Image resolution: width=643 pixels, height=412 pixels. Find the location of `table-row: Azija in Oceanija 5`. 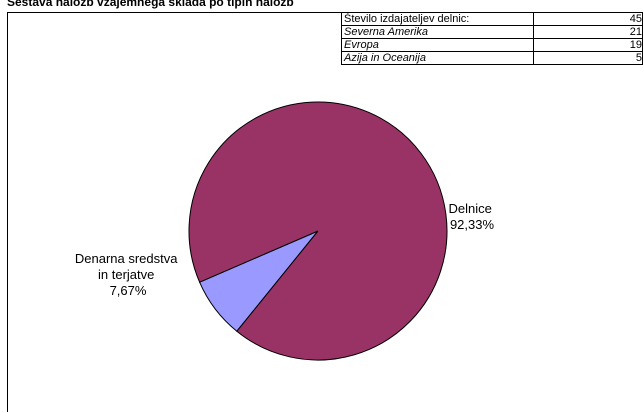

table-row: Azija in Oceanija 5 is located at coordinates (491, 58).